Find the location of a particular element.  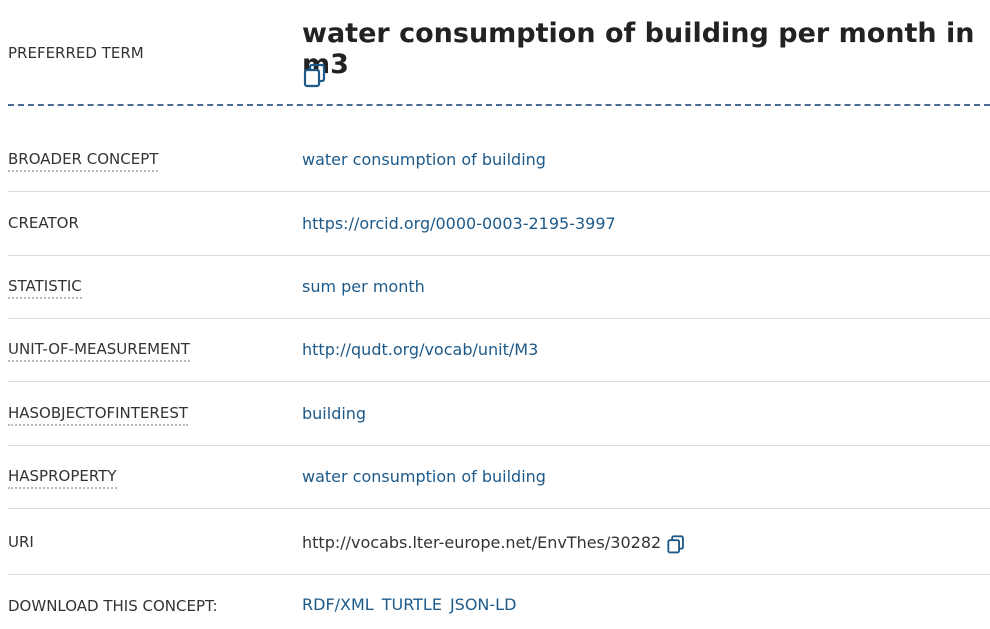

download-link: TURTLE is located at coordinates (411, 604).